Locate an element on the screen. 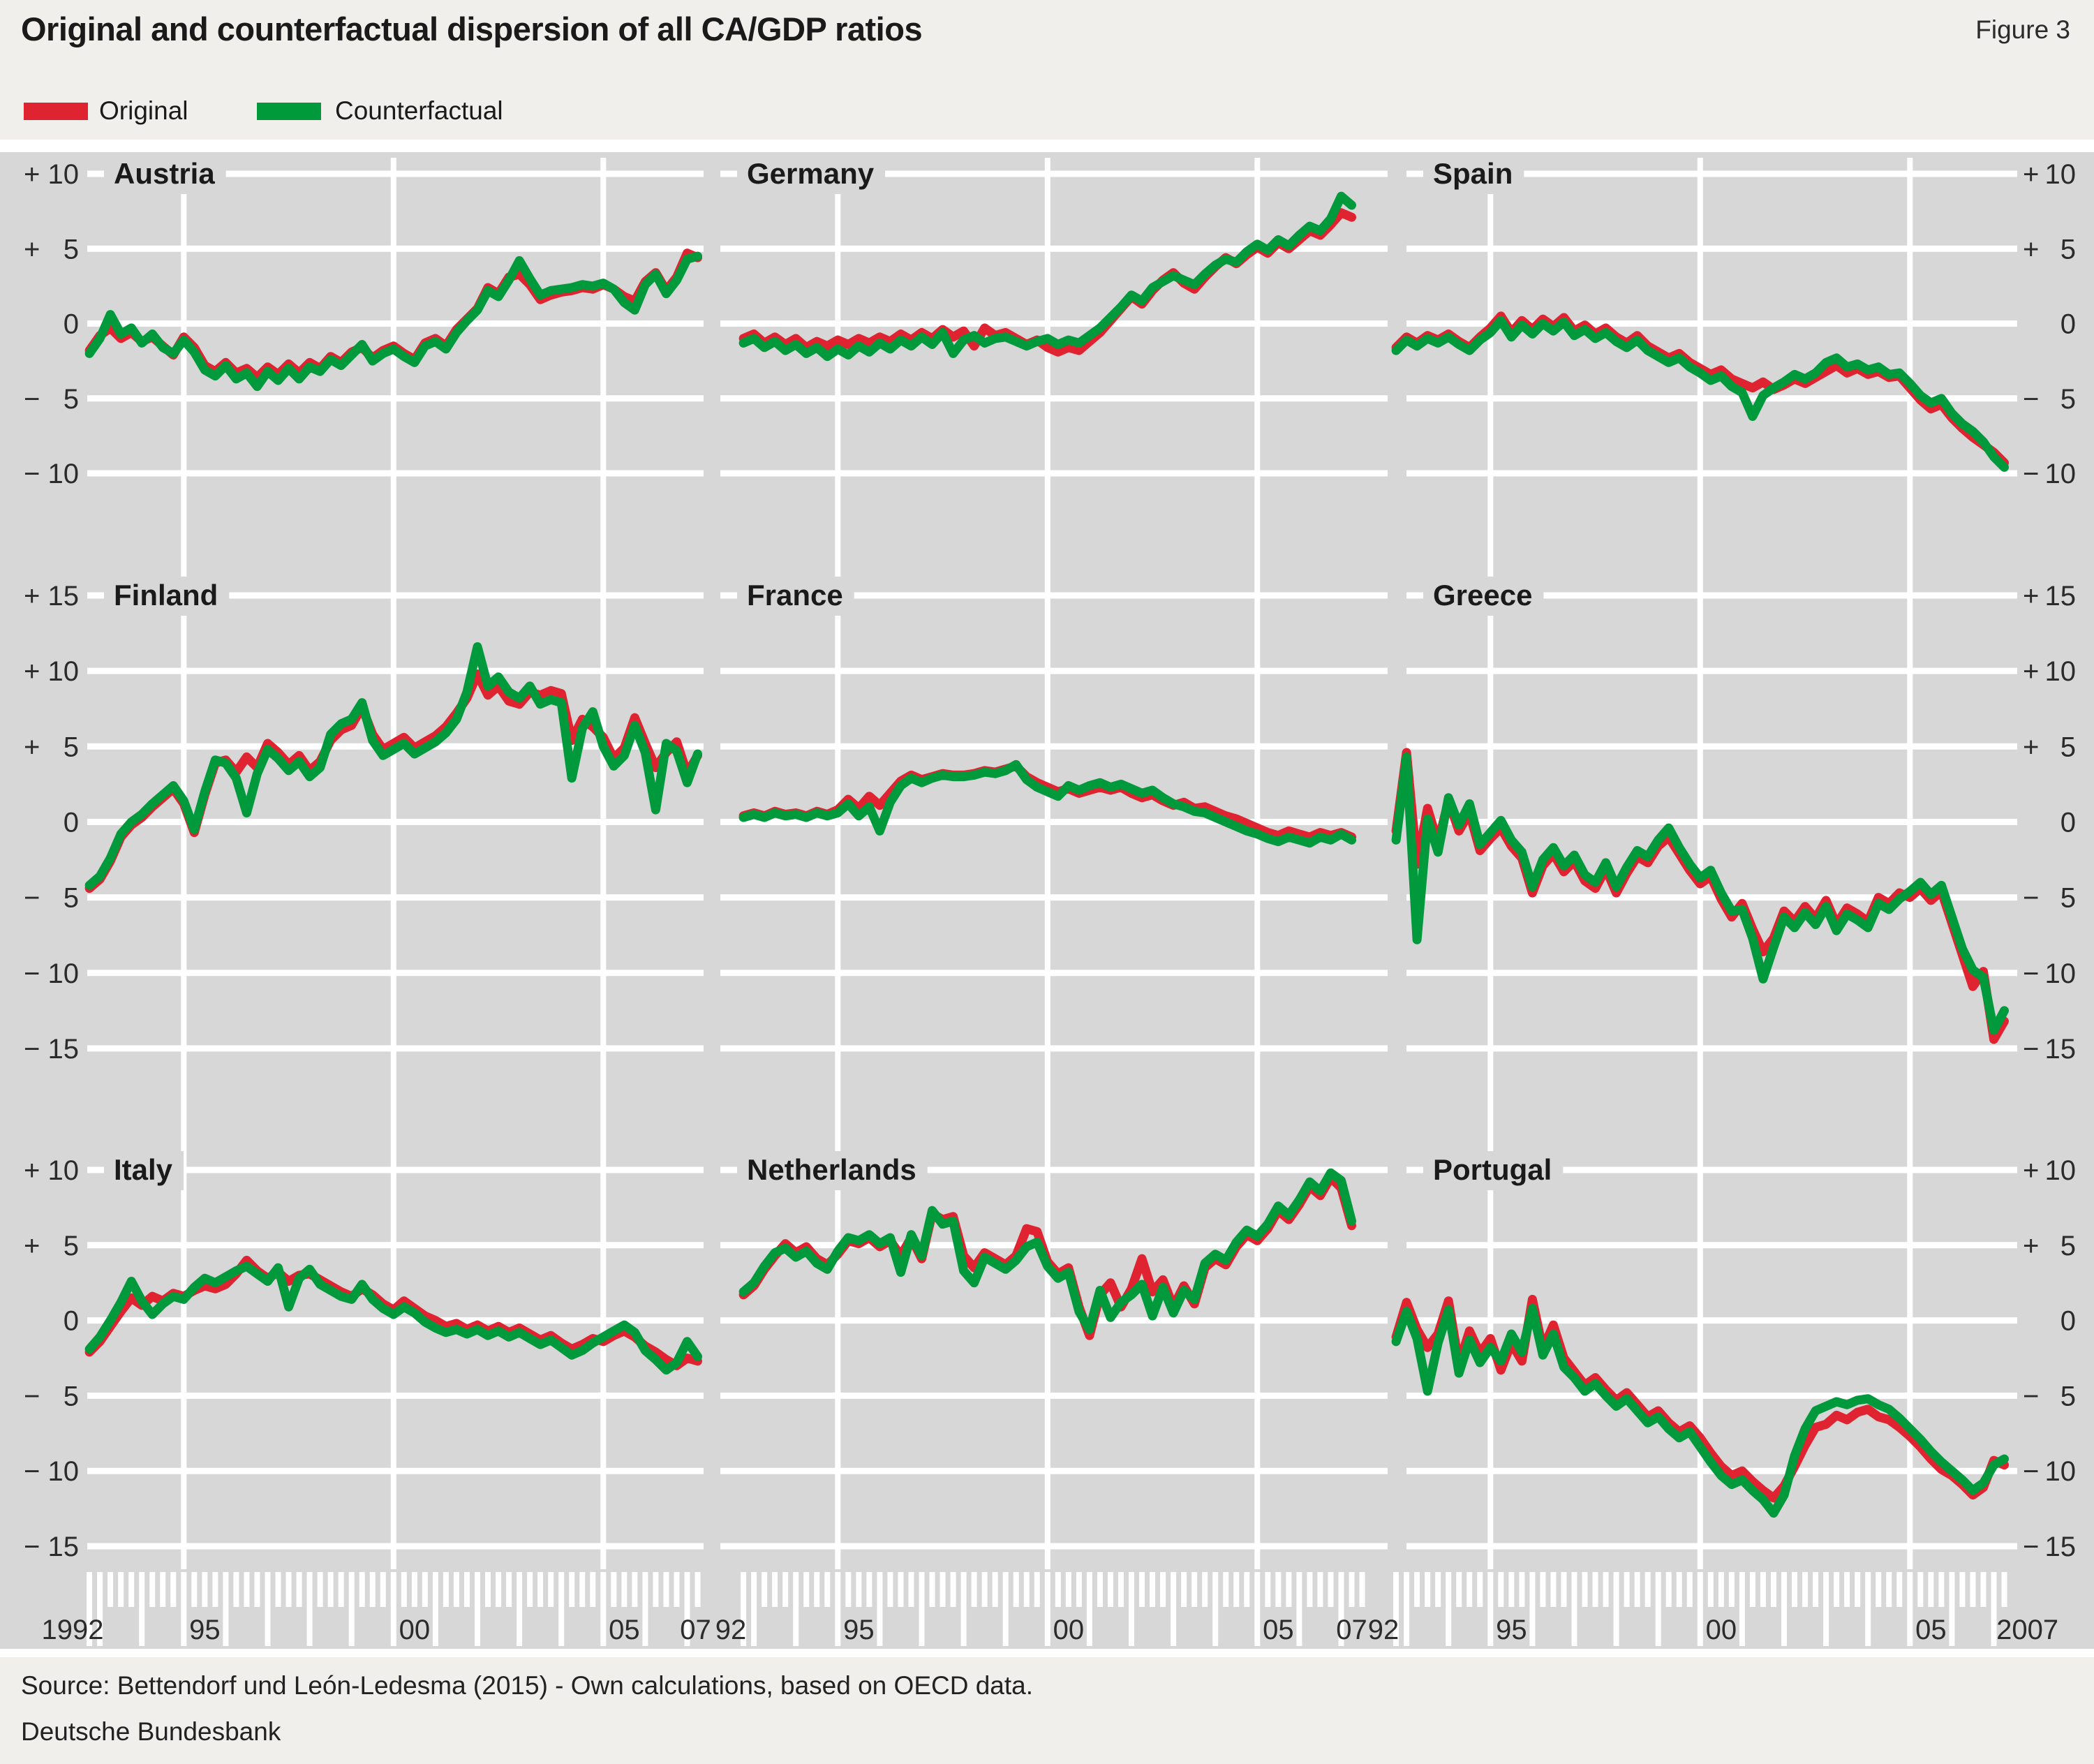 Image resolution: width=2094 pixels, height=1764 pixels. legend-swatch-counterfactual is located at coordinates (289, 111).